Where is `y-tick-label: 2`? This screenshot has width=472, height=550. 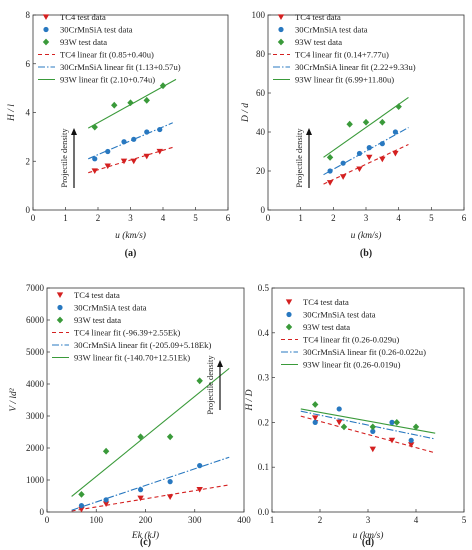
y-tick-label: 2 is located at coordinates (28, 161).